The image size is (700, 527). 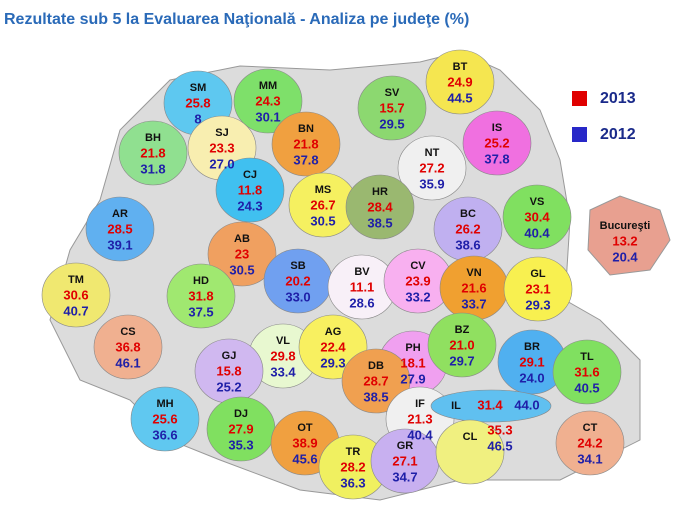 What do you see at coordinates (473, 273) in the screenshot?
I see `county-code: VN` at bounding box center [473, 273].